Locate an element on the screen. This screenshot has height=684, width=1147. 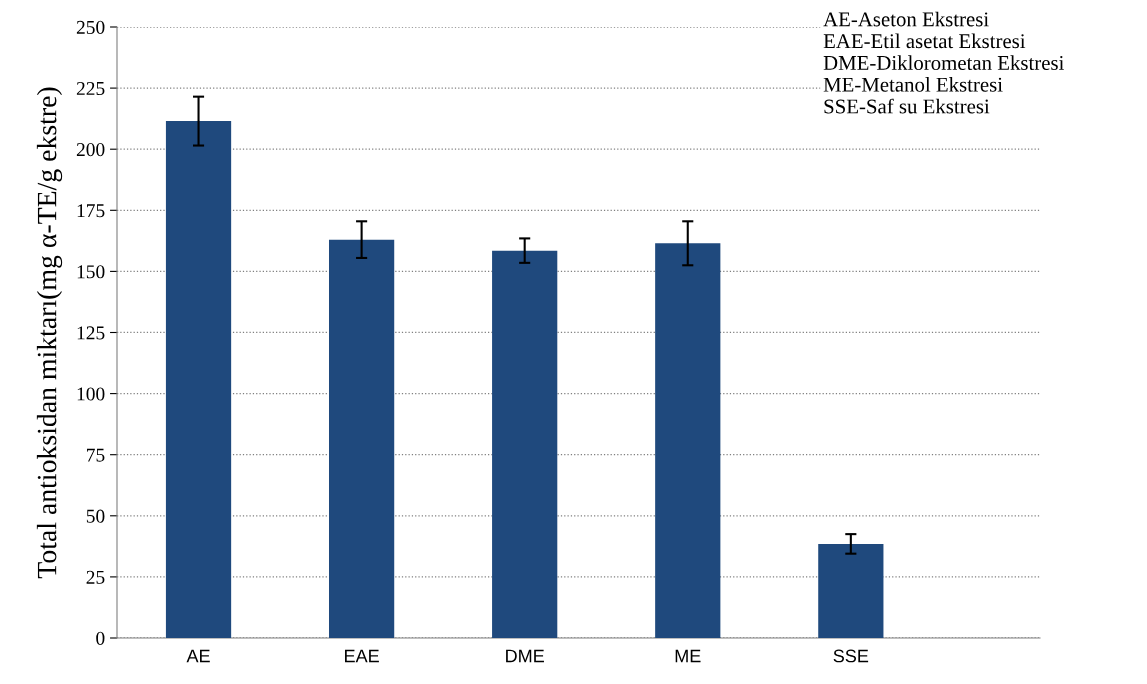
y-tick-label: 75 is located at coordinates (96, 455).